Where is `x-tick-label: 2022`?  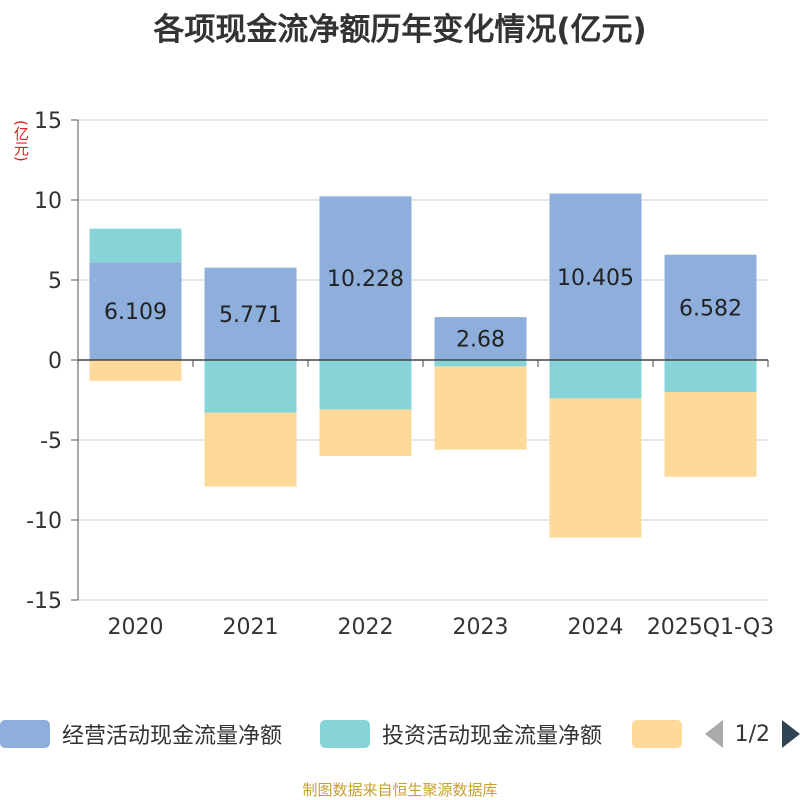 x-tick-label: 2022 is located at coordinates (366, 627).